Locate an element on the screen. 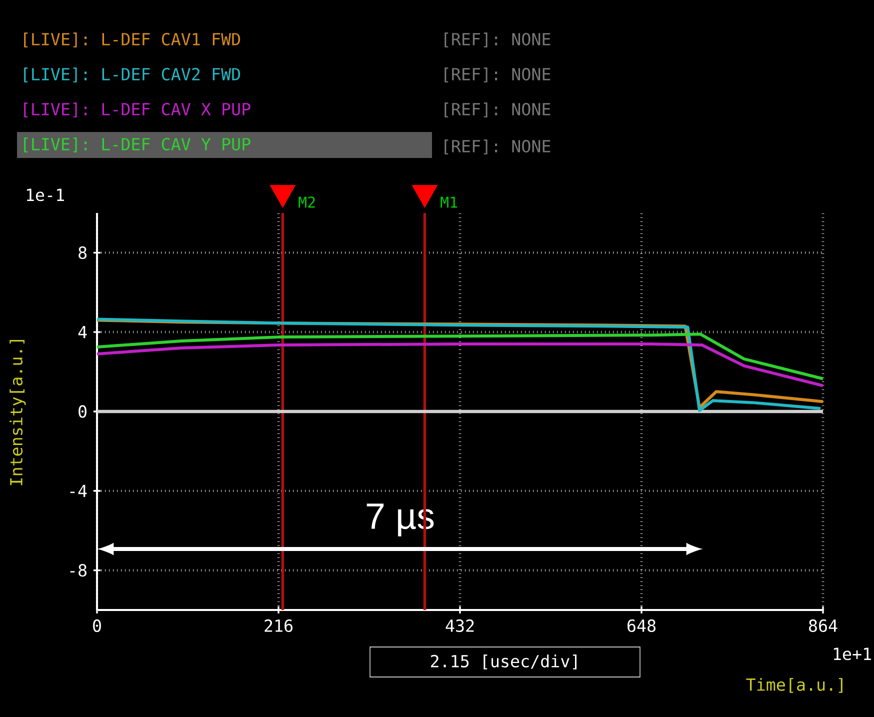 This screenshot has width=874, height=717. x-tick-label: 432 is located at coordinates (460, 625).